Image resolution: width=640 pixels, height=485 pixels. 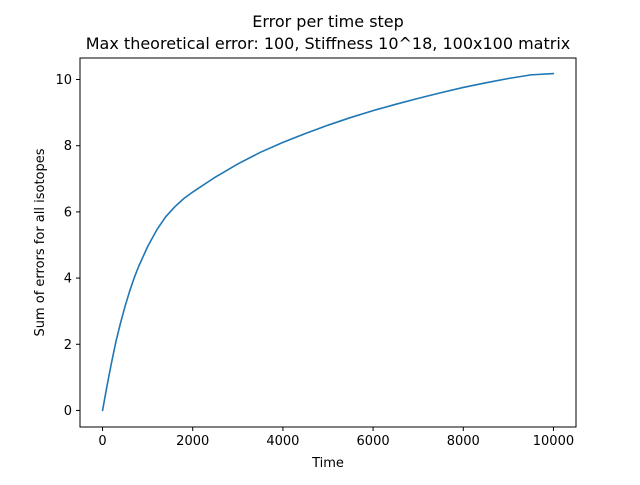 I want to click on x-tick-label: 4000, so click(x=282, y=441).